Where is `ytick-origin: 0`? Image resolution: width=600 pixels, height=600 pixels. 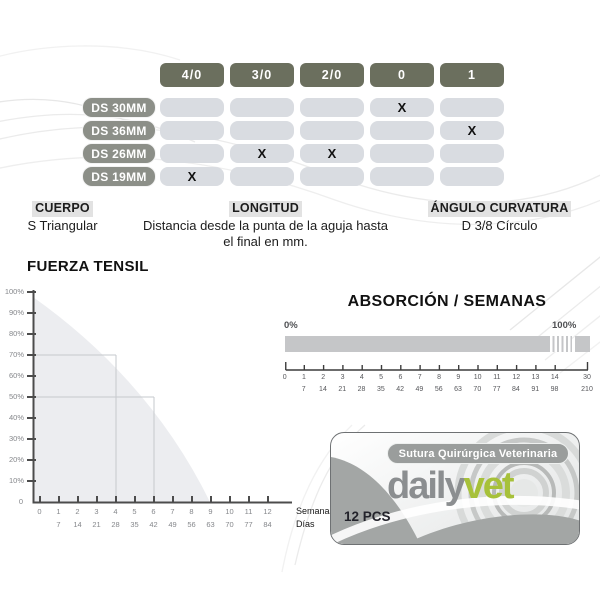 ytick-origin: 0 is located at coordinates (20, 501).